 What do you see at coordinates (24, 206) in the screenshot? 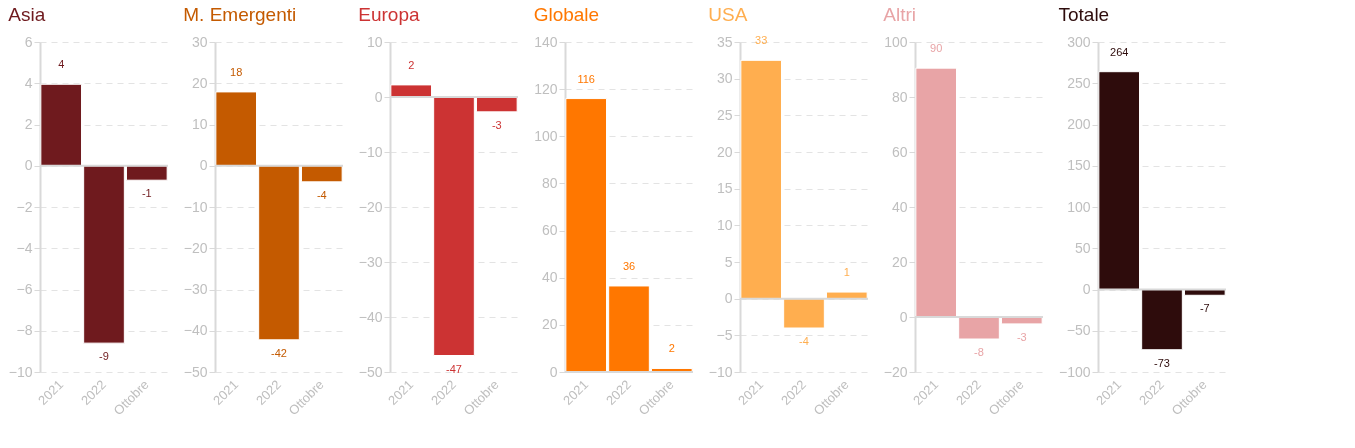
I see `y-tick-label: −2` at bounding box center [24, 206].